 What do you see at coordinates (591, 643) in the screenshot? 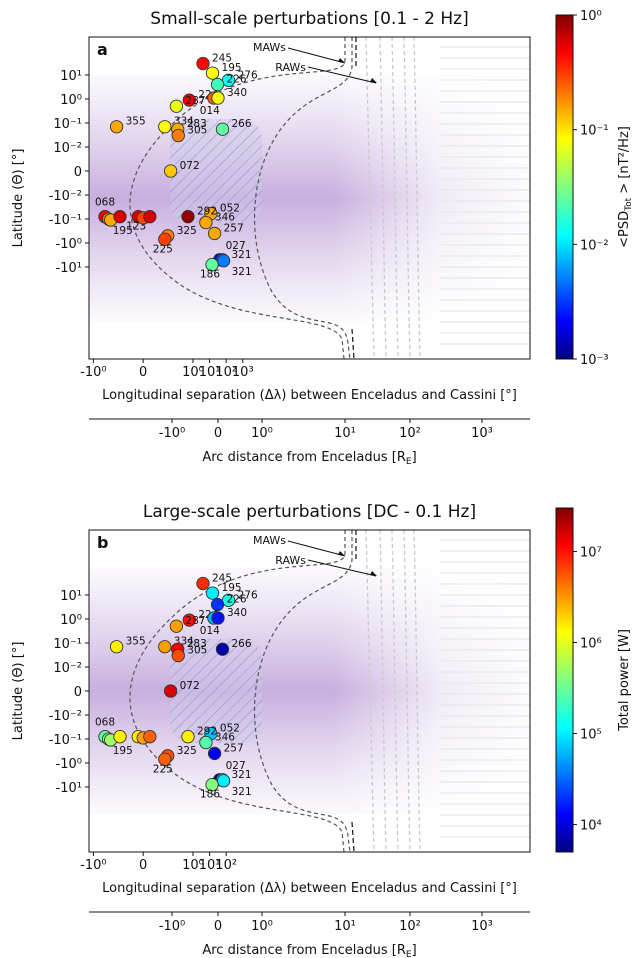
I see `colorbar-tick-label: 10⁶` at bounding box center [591, 643].